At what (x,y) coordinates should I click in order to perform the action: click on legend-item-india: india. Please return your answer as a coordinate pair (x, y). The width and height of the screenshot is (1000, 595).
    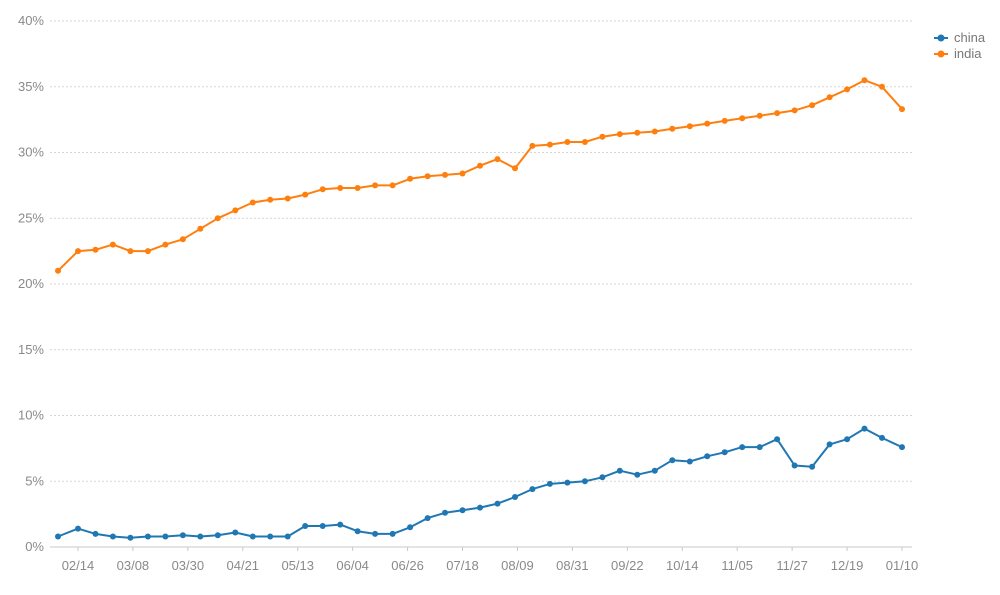
    Looking at the image, I should click on (958, 53).